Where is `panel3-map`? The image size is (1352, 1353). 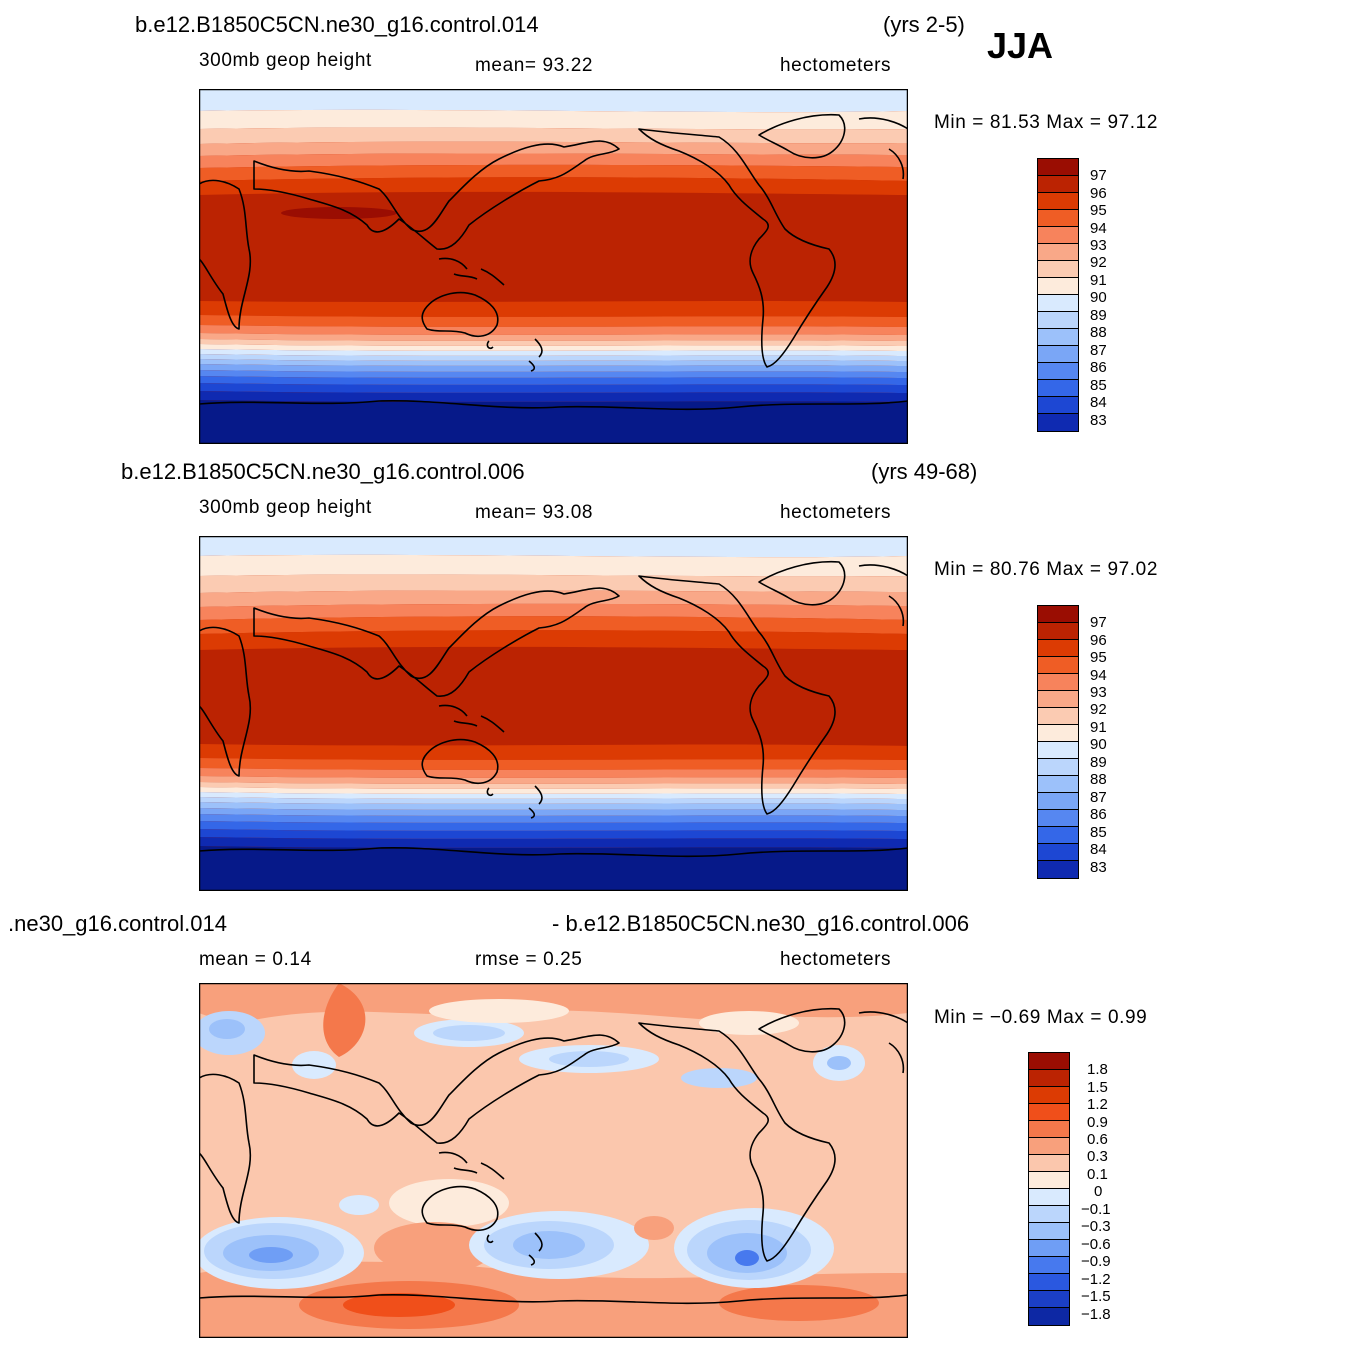 panel3-map is located at coordinates (553, 1160).